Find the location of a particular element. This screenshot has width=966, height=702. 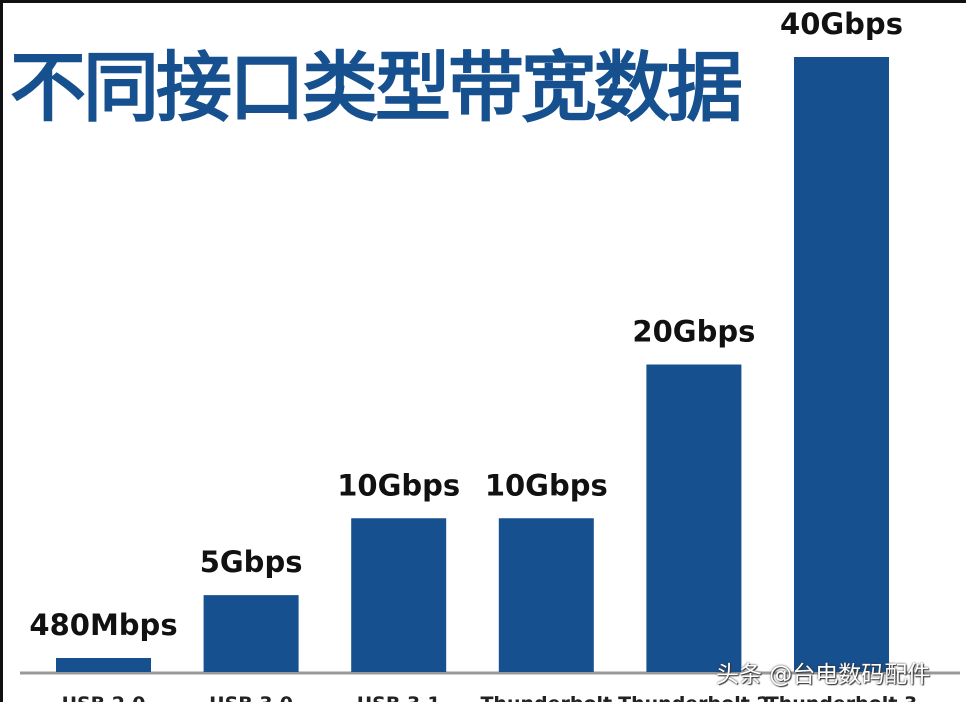

x-tick-label: USB 2.0 is located at coordinates (104, 697).